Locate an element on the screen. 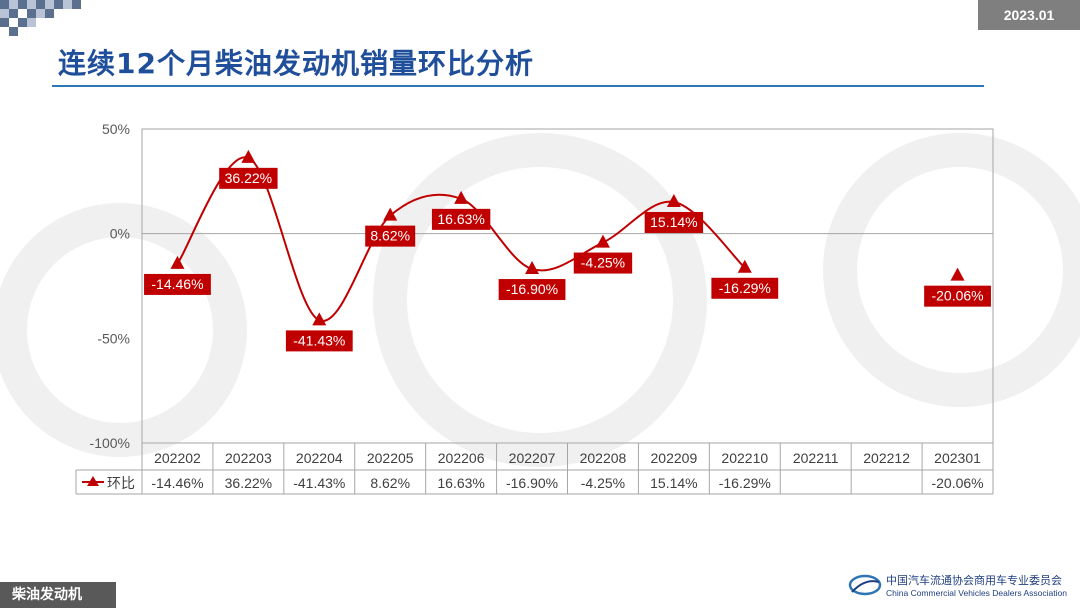  table-value-cell: -41.43% is located at coordinates (319, 483).